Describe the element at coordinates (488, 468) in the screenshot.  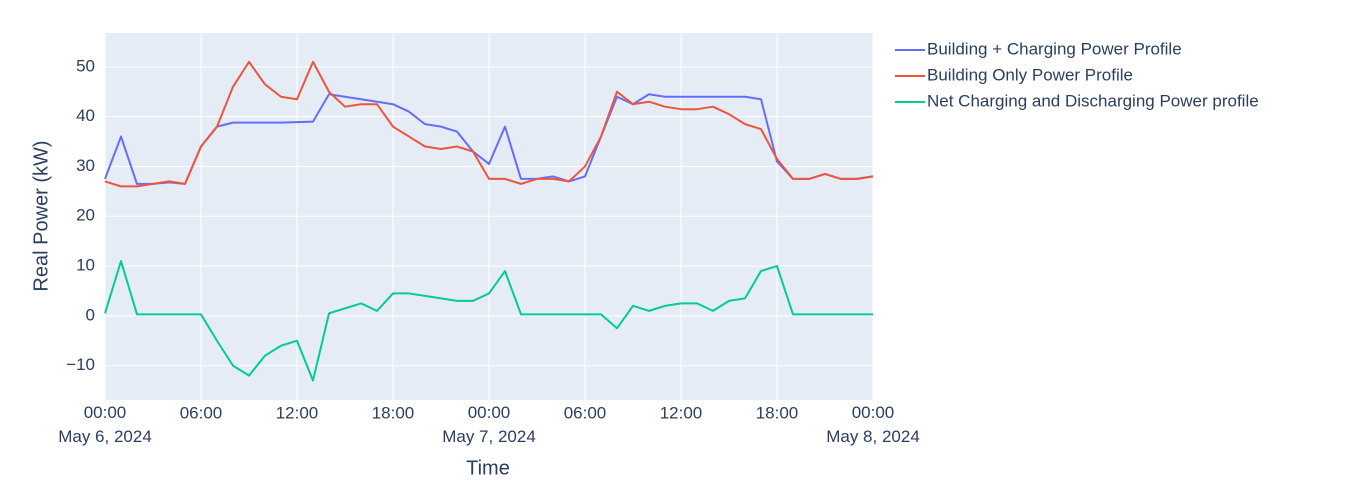
I see `x-axis-title: Time` at that location.